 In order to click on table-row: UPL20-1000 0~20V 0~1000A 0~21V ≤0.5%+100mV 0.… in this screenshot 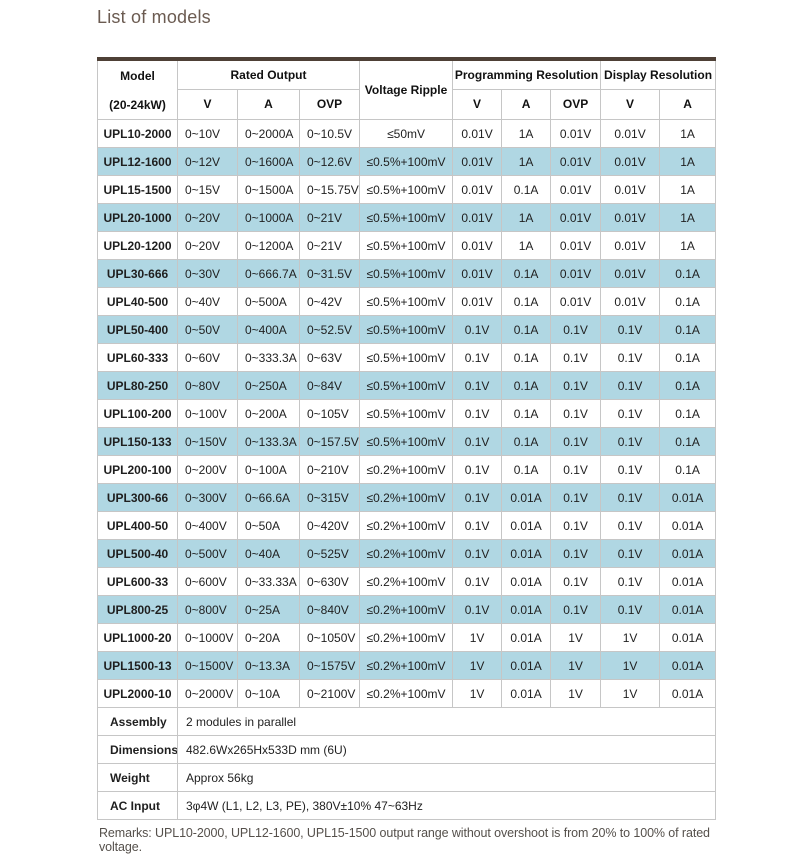, I will do `click(407, 217)`.